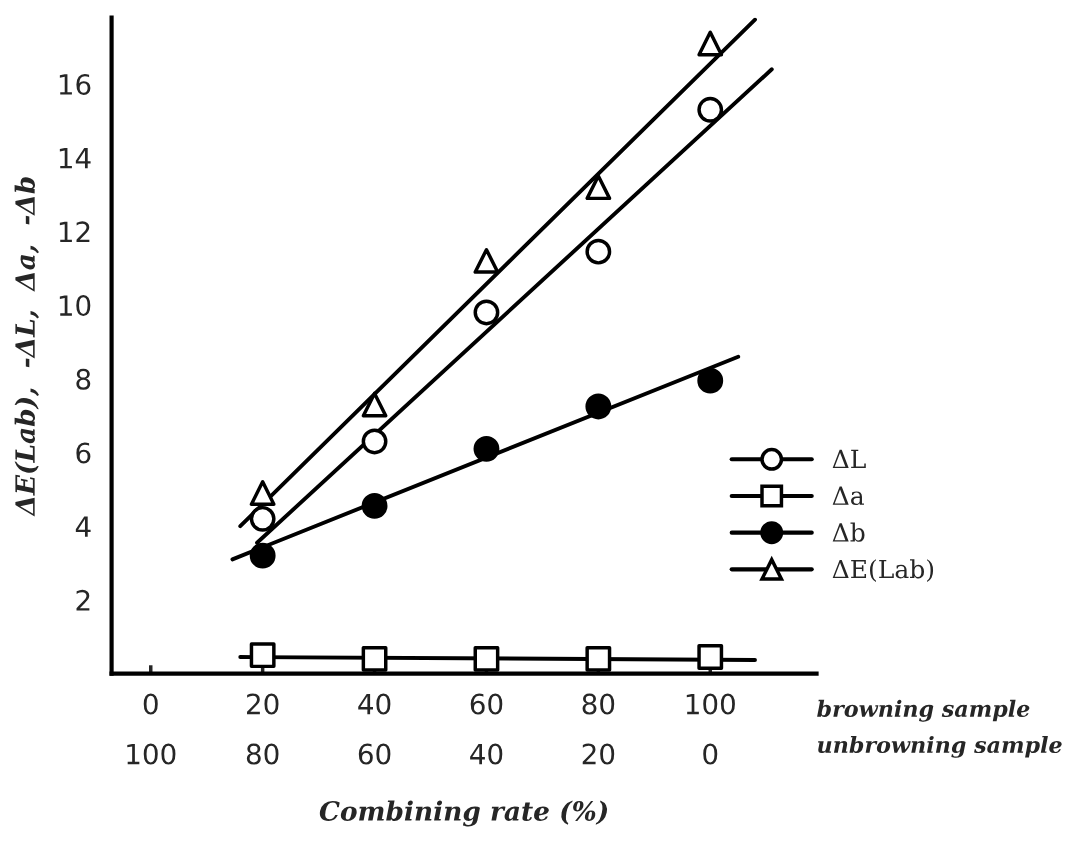  What do you see at coordinates (83, 379) in the screenshot?
I see `y-tick-label: 8` at bounding box center [83, 379].